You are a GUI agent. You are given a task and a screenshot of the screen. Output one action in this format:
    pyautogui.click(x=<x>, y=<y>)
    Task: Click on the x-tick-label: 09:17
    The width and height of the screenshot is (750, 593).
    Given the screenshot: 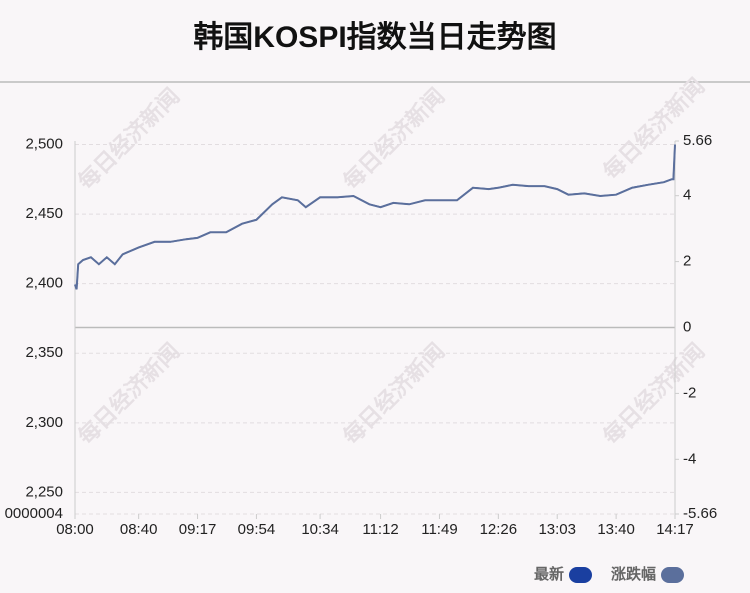 What is the action you would take?
    pyautogui.click(x=198, y=529)
    